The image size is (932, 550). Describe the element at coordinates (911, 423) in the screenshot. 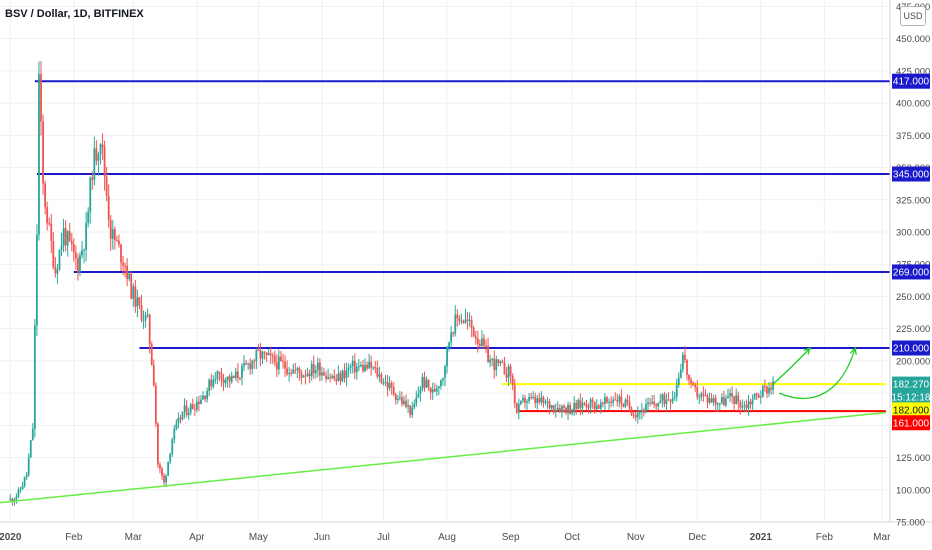

I see `price-badge-label: 161.000` at that location.